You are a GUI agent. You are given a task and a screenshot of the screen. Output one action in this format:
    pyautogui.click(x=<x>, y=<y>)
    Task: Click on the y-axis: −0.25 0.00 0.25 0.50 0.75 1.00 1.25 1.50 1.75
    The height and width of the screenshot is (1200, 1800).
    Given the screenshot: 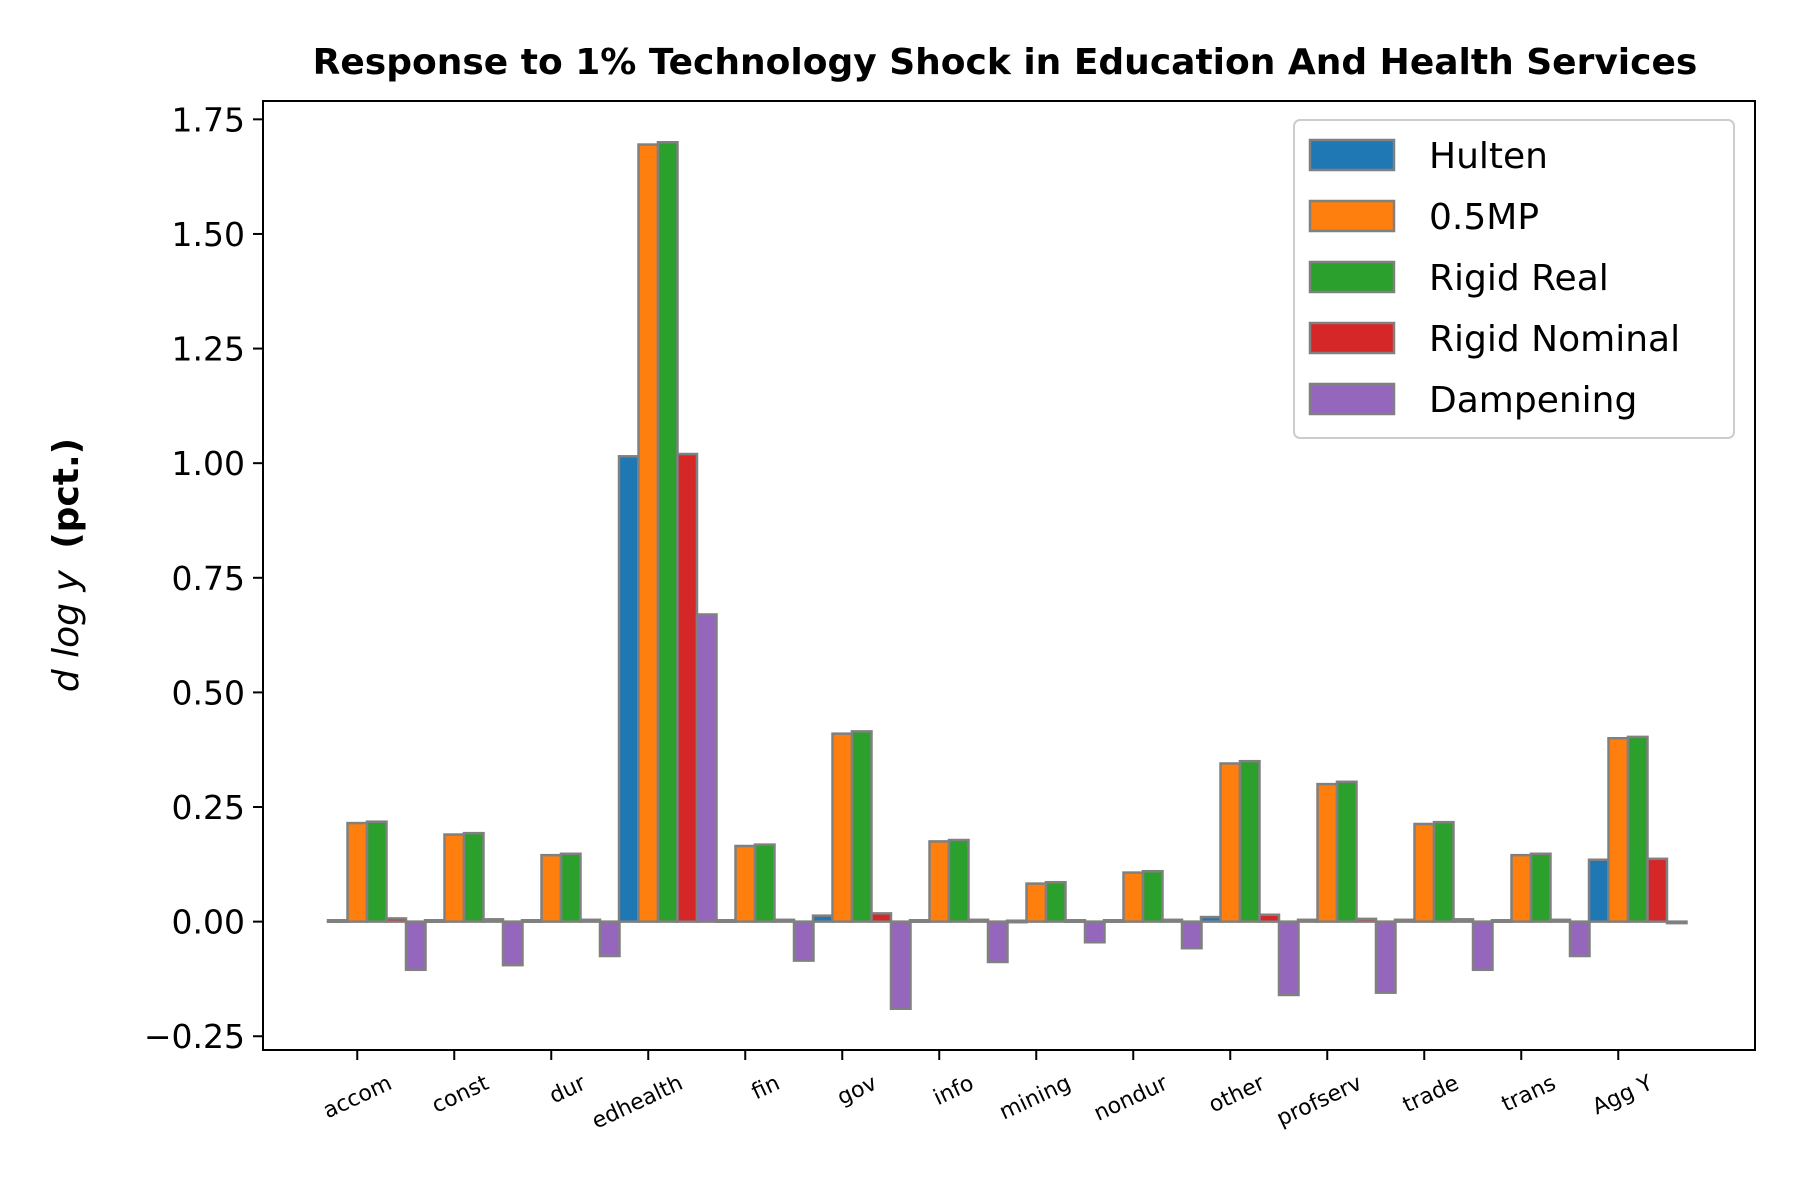 What is the action you would take?
    pyautogui.click(x=203, y=578)
    